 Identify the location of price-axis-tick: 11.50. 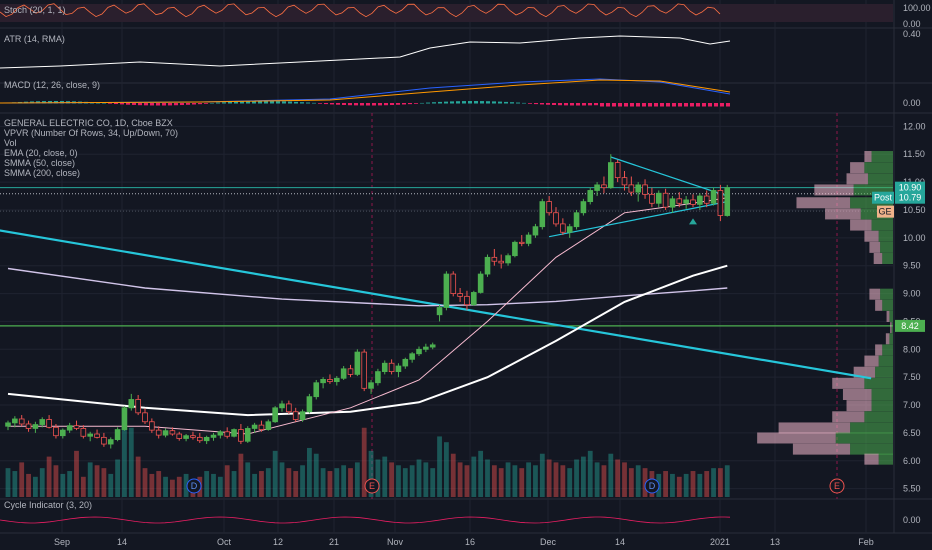
(914, 154).